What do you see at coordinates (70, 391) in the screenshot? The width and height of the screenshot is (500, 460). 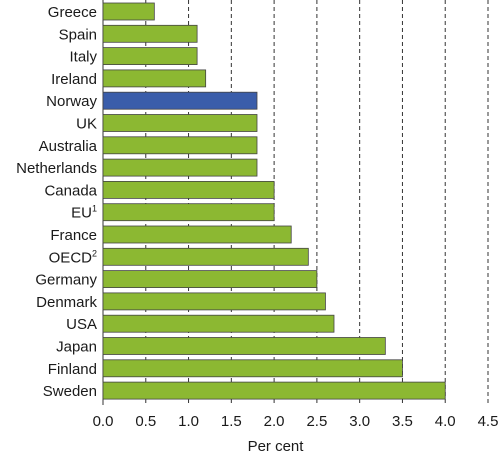 I see `category-label: Sweden` at bounding box center [70, 391].